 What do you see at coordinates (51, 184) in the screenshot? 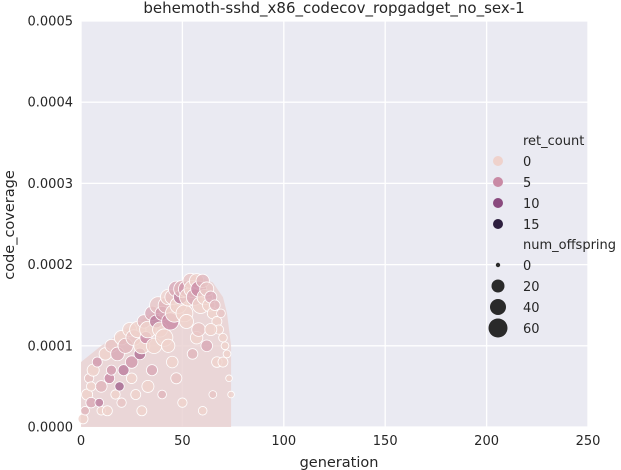
I see `y-tick-label: 0.0003` at bounding box center [51, 184].